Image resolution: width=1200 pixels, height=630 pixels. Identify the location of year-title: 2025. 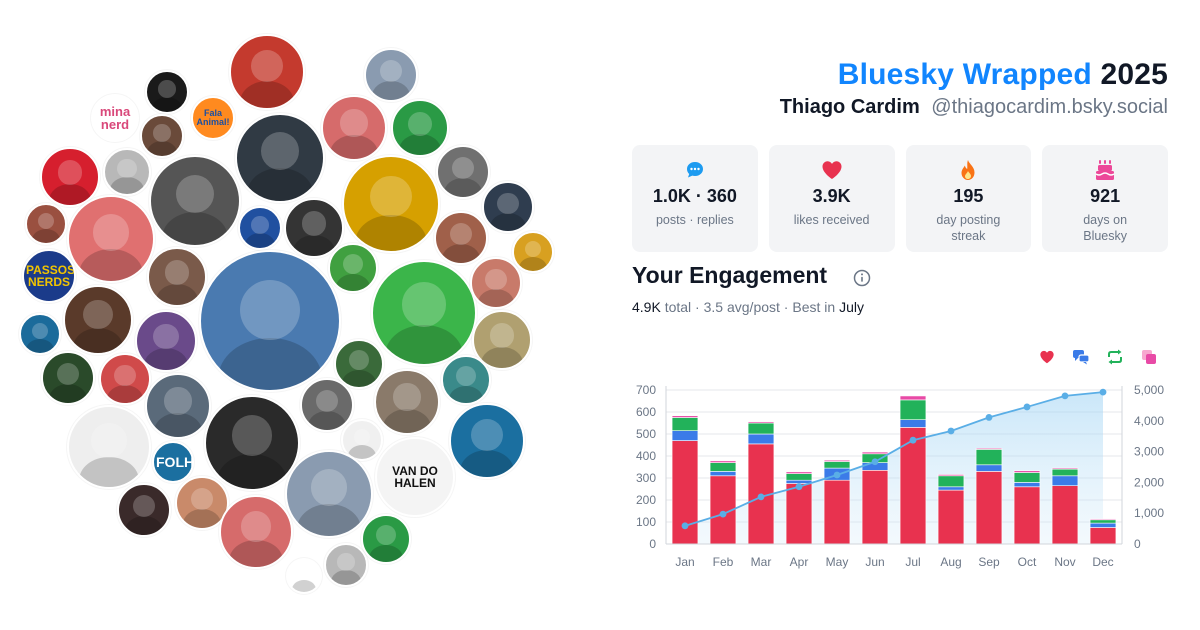
(1134, 74).